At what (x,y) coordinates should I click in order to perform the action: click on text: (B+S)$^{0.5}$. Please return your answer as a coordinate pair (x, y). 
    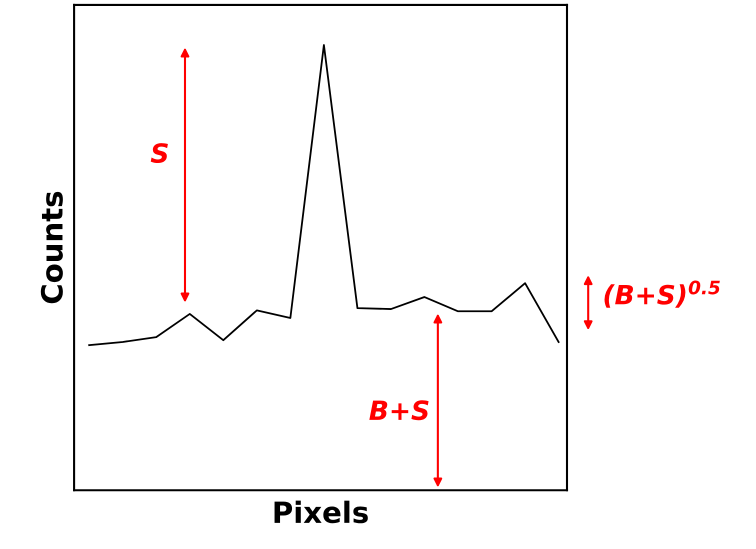
    Looking at the image, I should click on (662, 294).